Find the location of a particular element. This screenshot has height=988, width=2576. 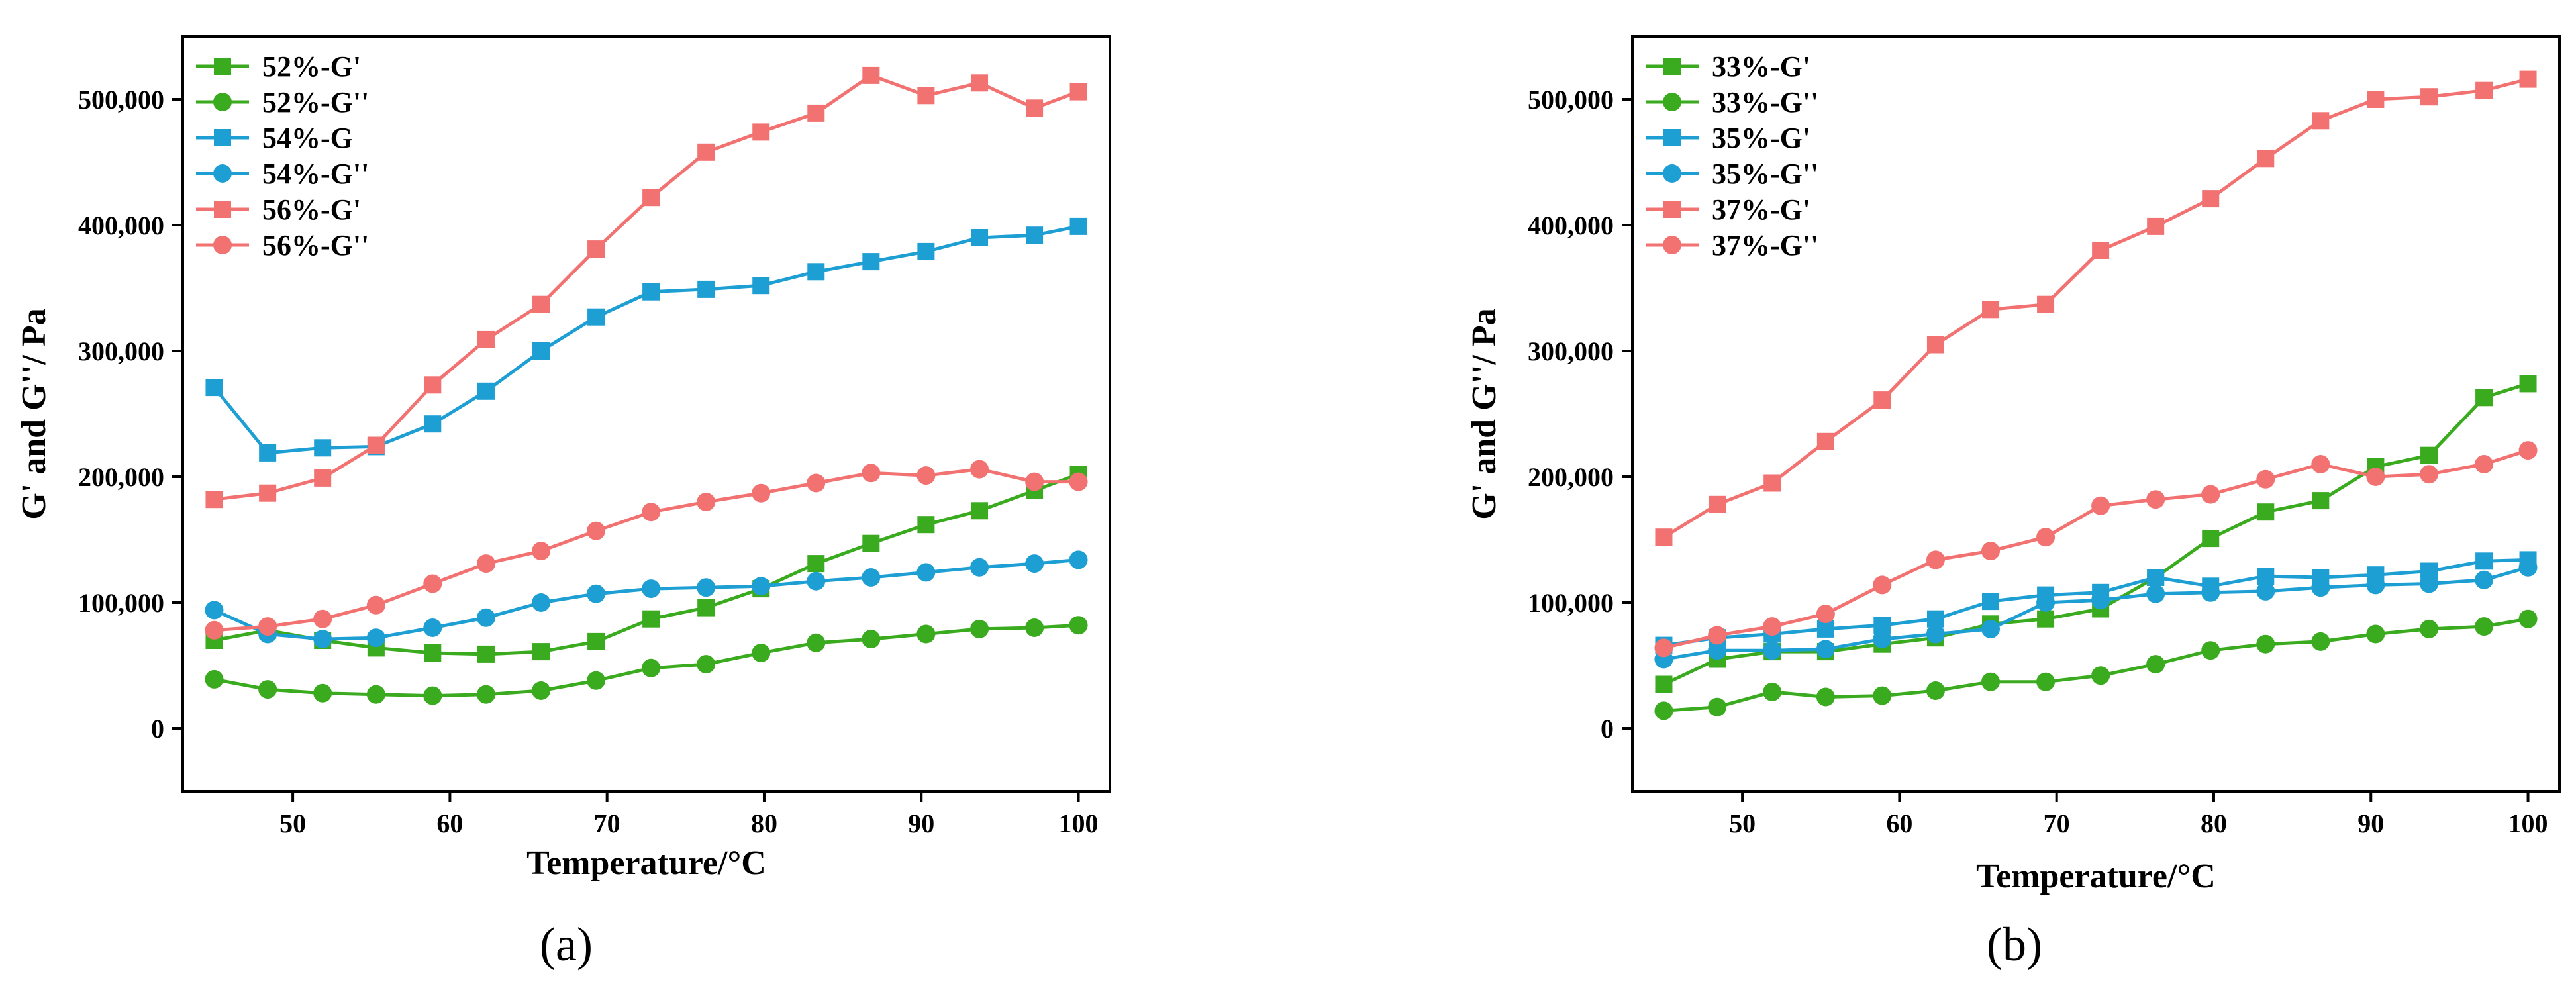

y-axis-title: G' and G''/ Pa is located at coordinates (1484, 413).